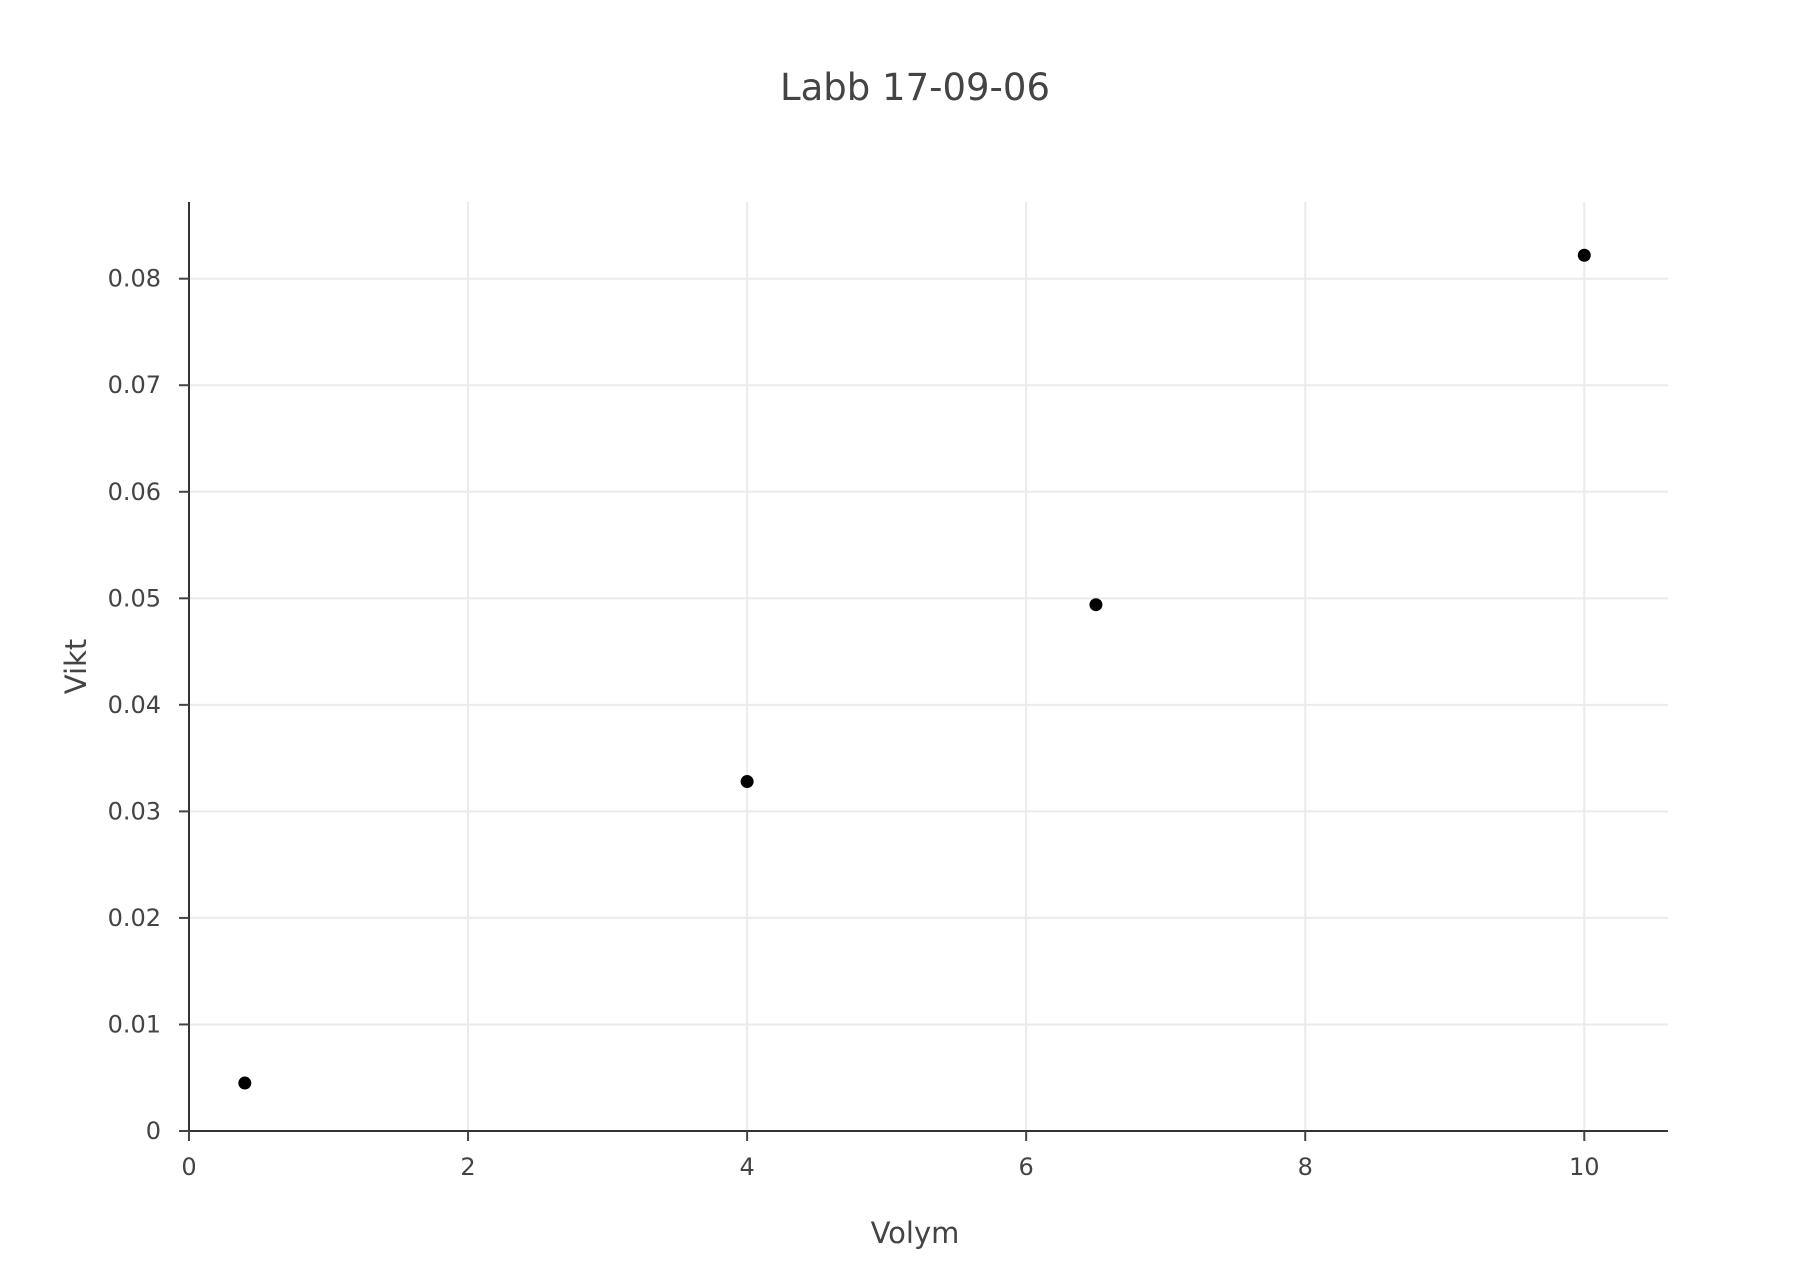  I want to click on y-tick-label: 0.04, so click(134, 705).